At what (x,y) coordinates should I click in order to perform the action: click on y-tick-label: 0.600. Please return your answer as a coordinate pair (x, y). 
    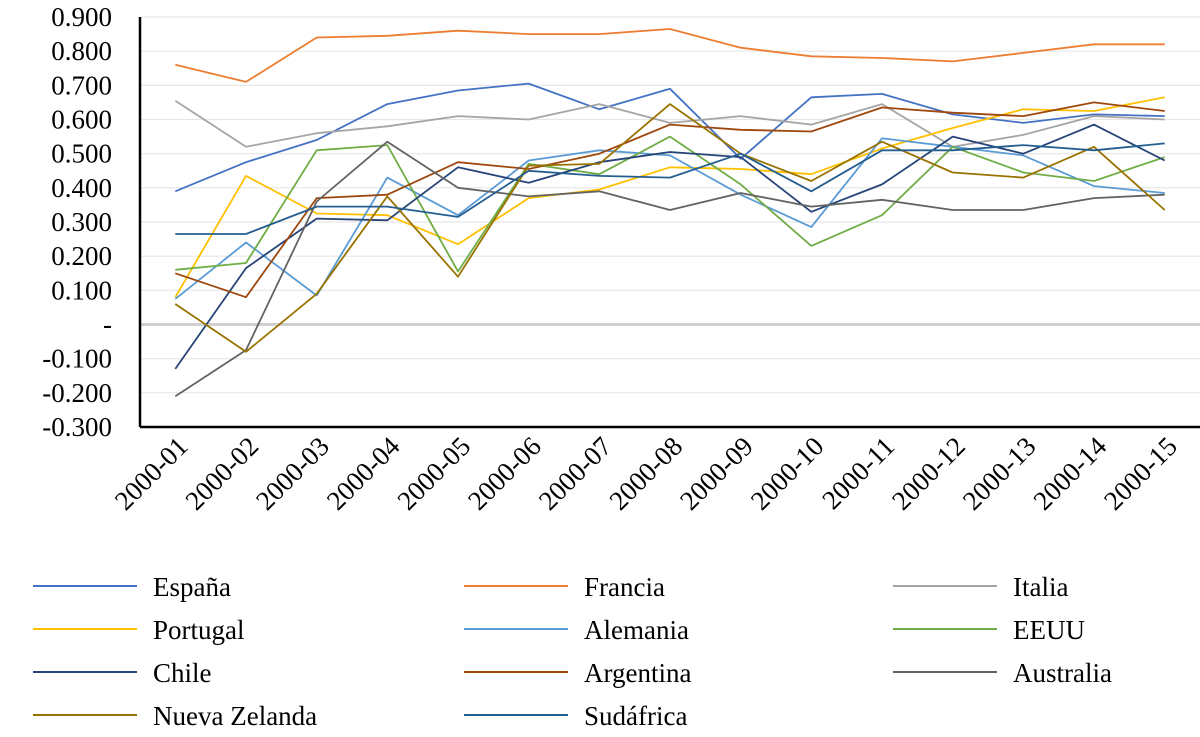
    Looking at the image, I should click on (81, 120).